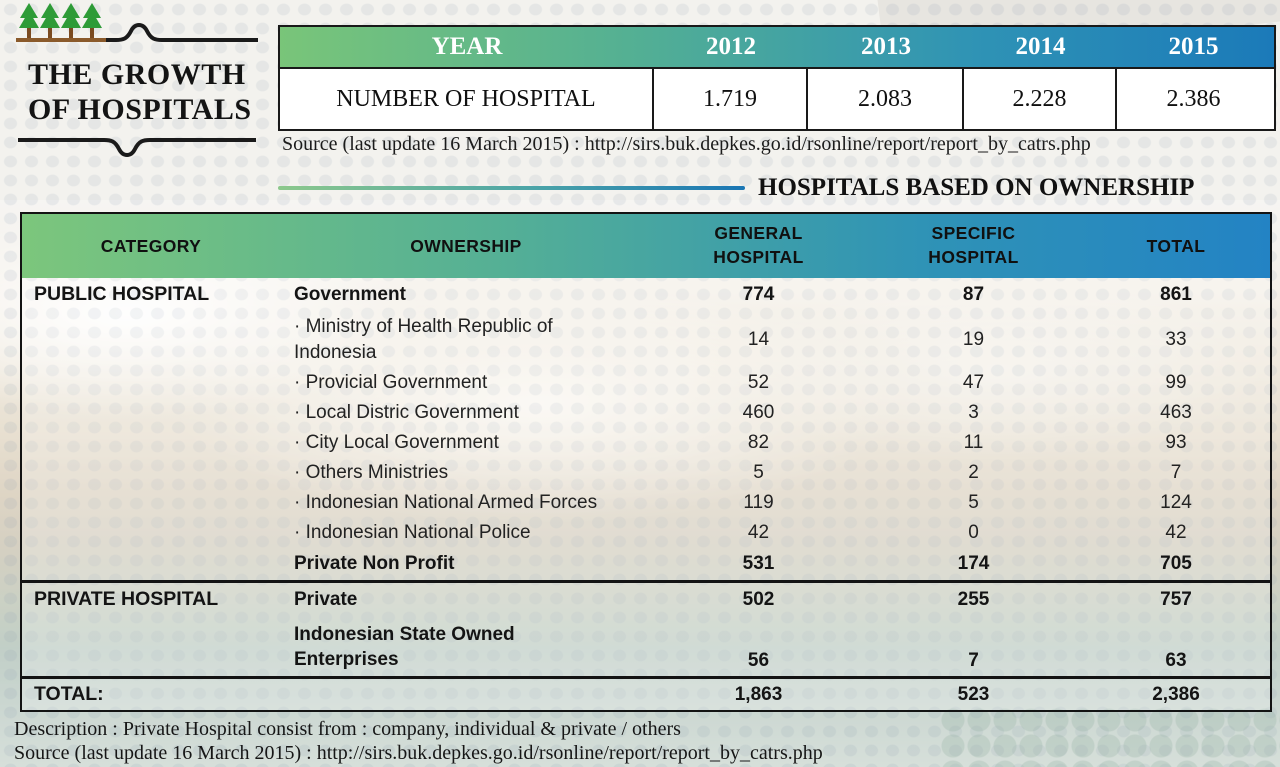  What do you see at coordinates (758, 694) in the screenshot?
I see `general-total-value: 1,863` at bounding box center [758, 694].